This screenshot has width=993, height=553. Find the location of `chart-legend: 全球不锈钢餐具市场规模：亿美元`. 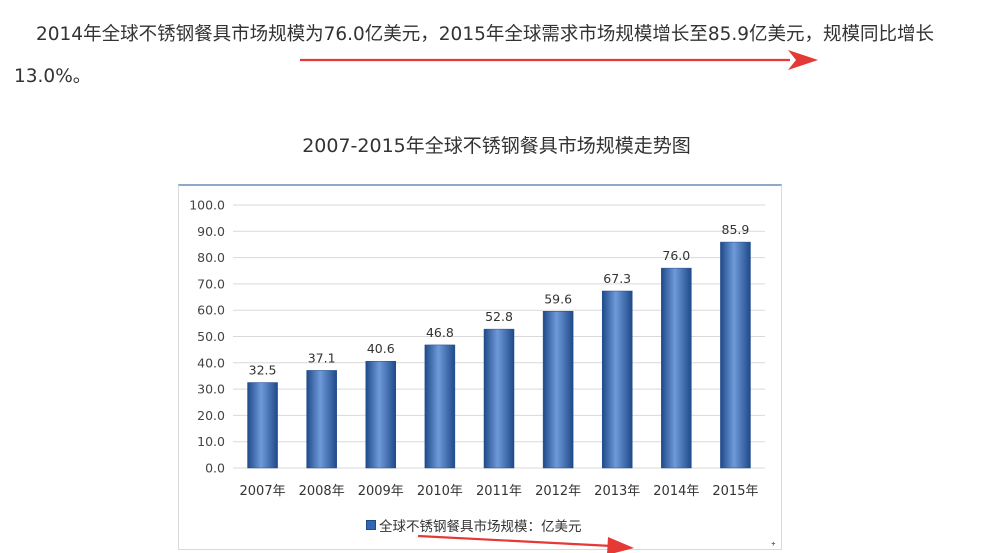

chart-legend: 全球不锈钢餐具市场规模：亿美元 is located at coordinates (474, 525).